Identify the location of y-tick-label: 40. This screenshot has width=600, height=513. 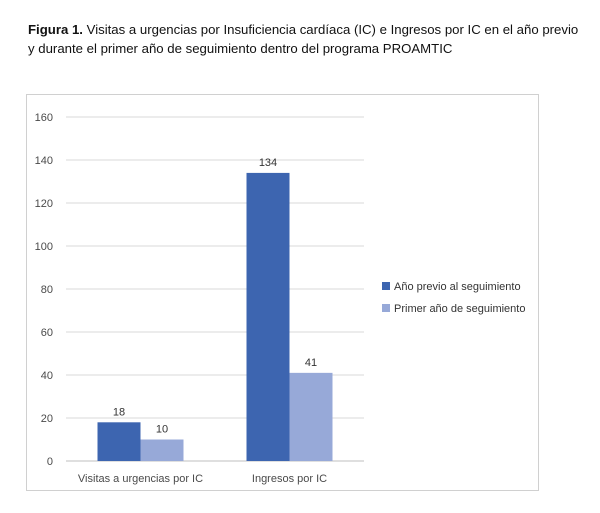
(47, 376).